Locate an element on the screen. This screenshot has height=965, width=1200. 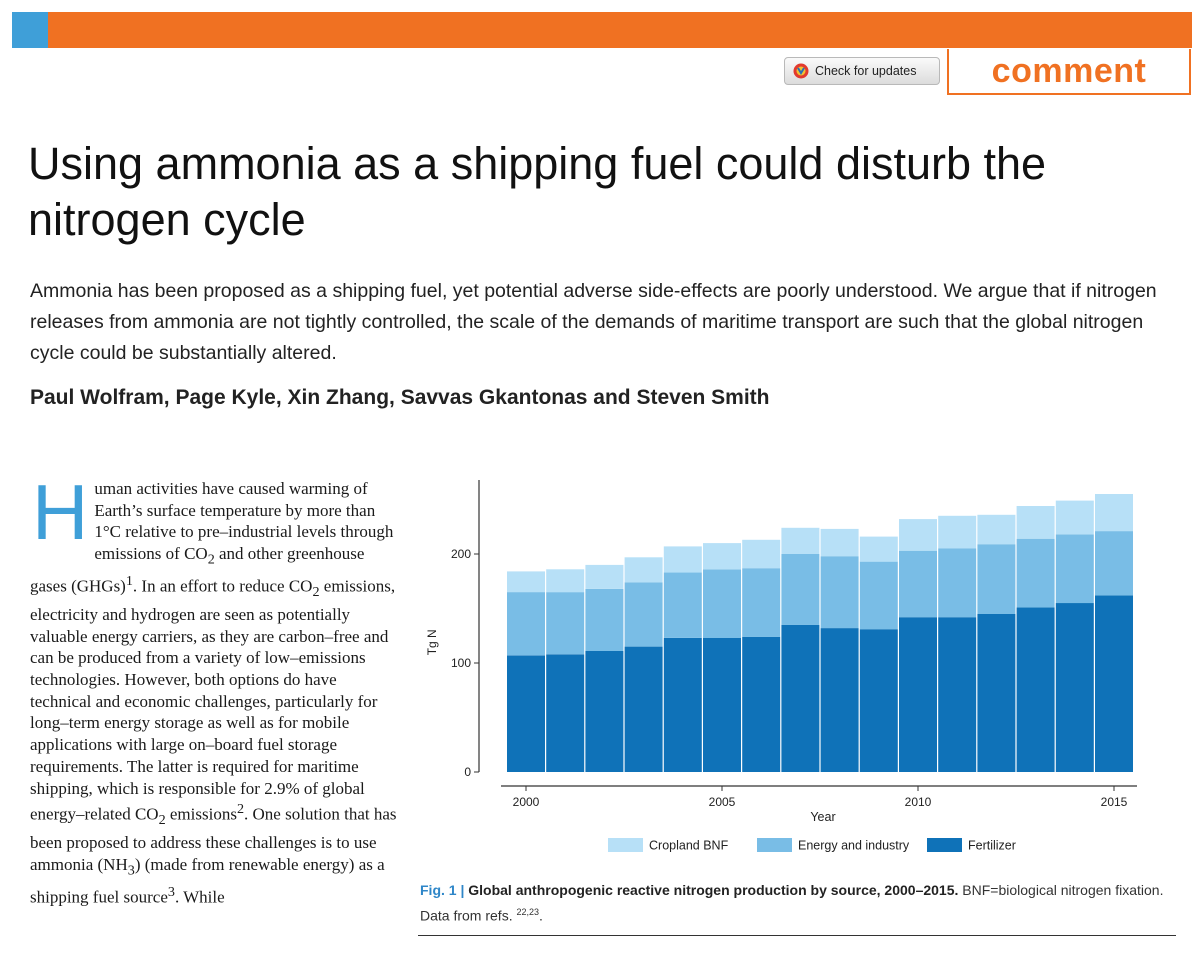
bar-cropland-bnf-2007 is located at coordinates (800, 540).